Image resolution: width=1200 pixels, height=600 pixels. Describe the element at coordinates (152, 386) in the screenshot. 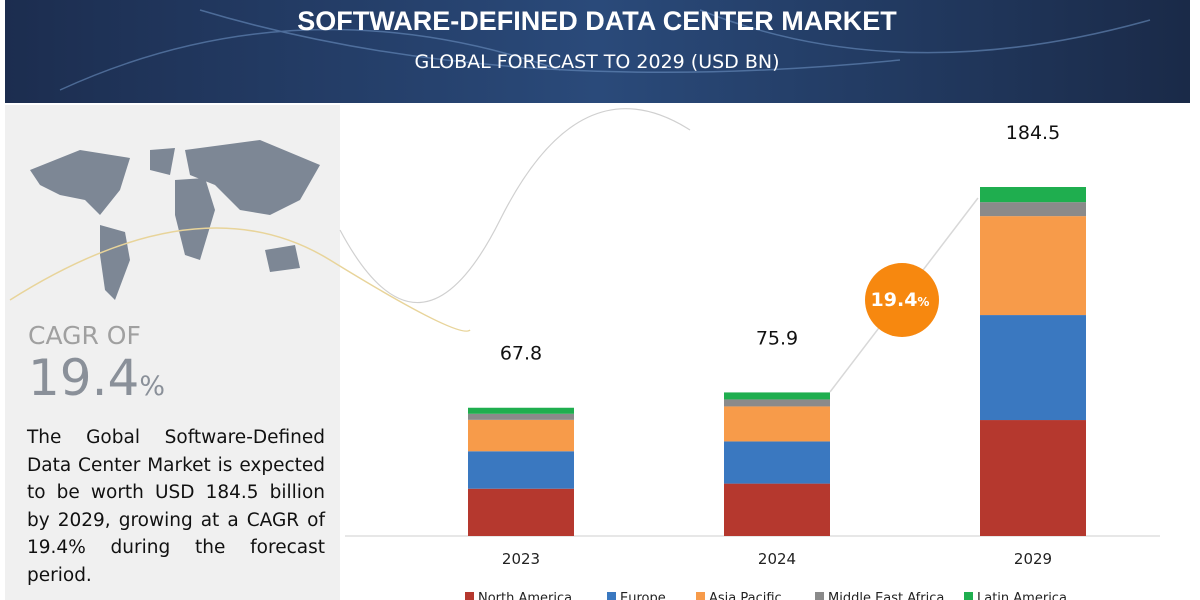

I see `cagr-unit: %` at that location.